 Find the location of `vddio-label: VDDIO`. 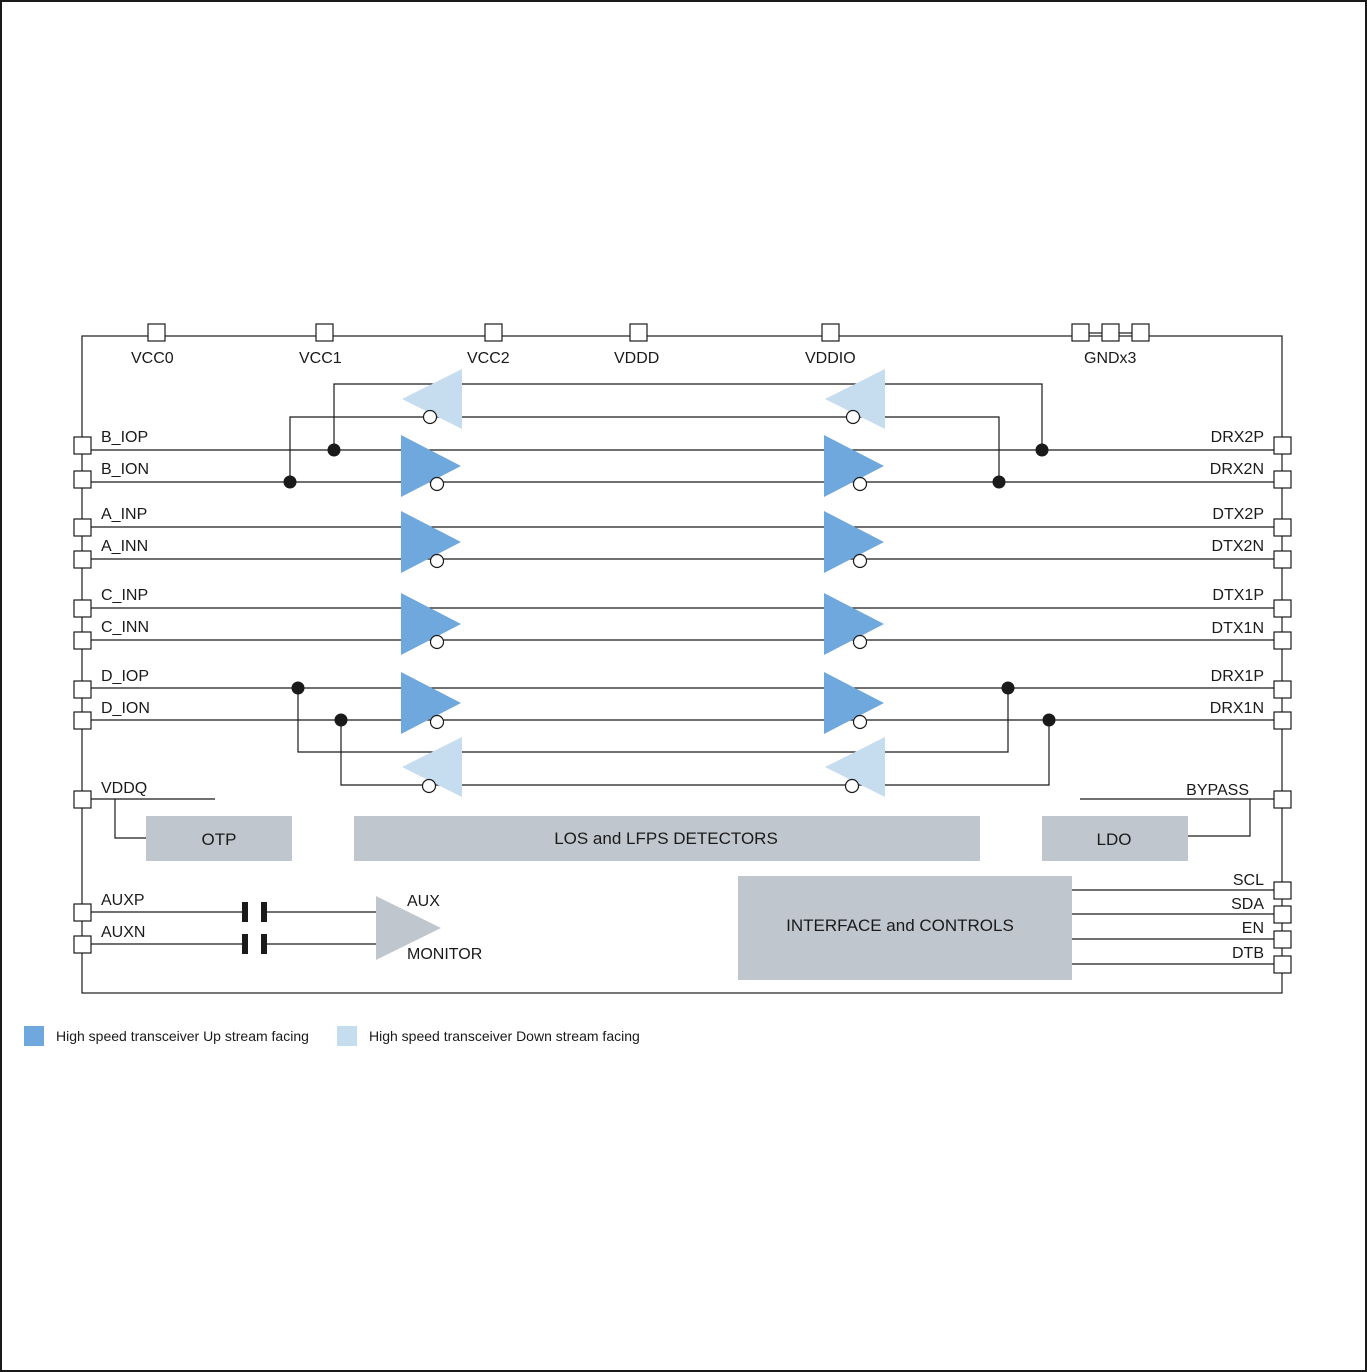

vddio-label: VDDIO is located at coordinates (830, 358).